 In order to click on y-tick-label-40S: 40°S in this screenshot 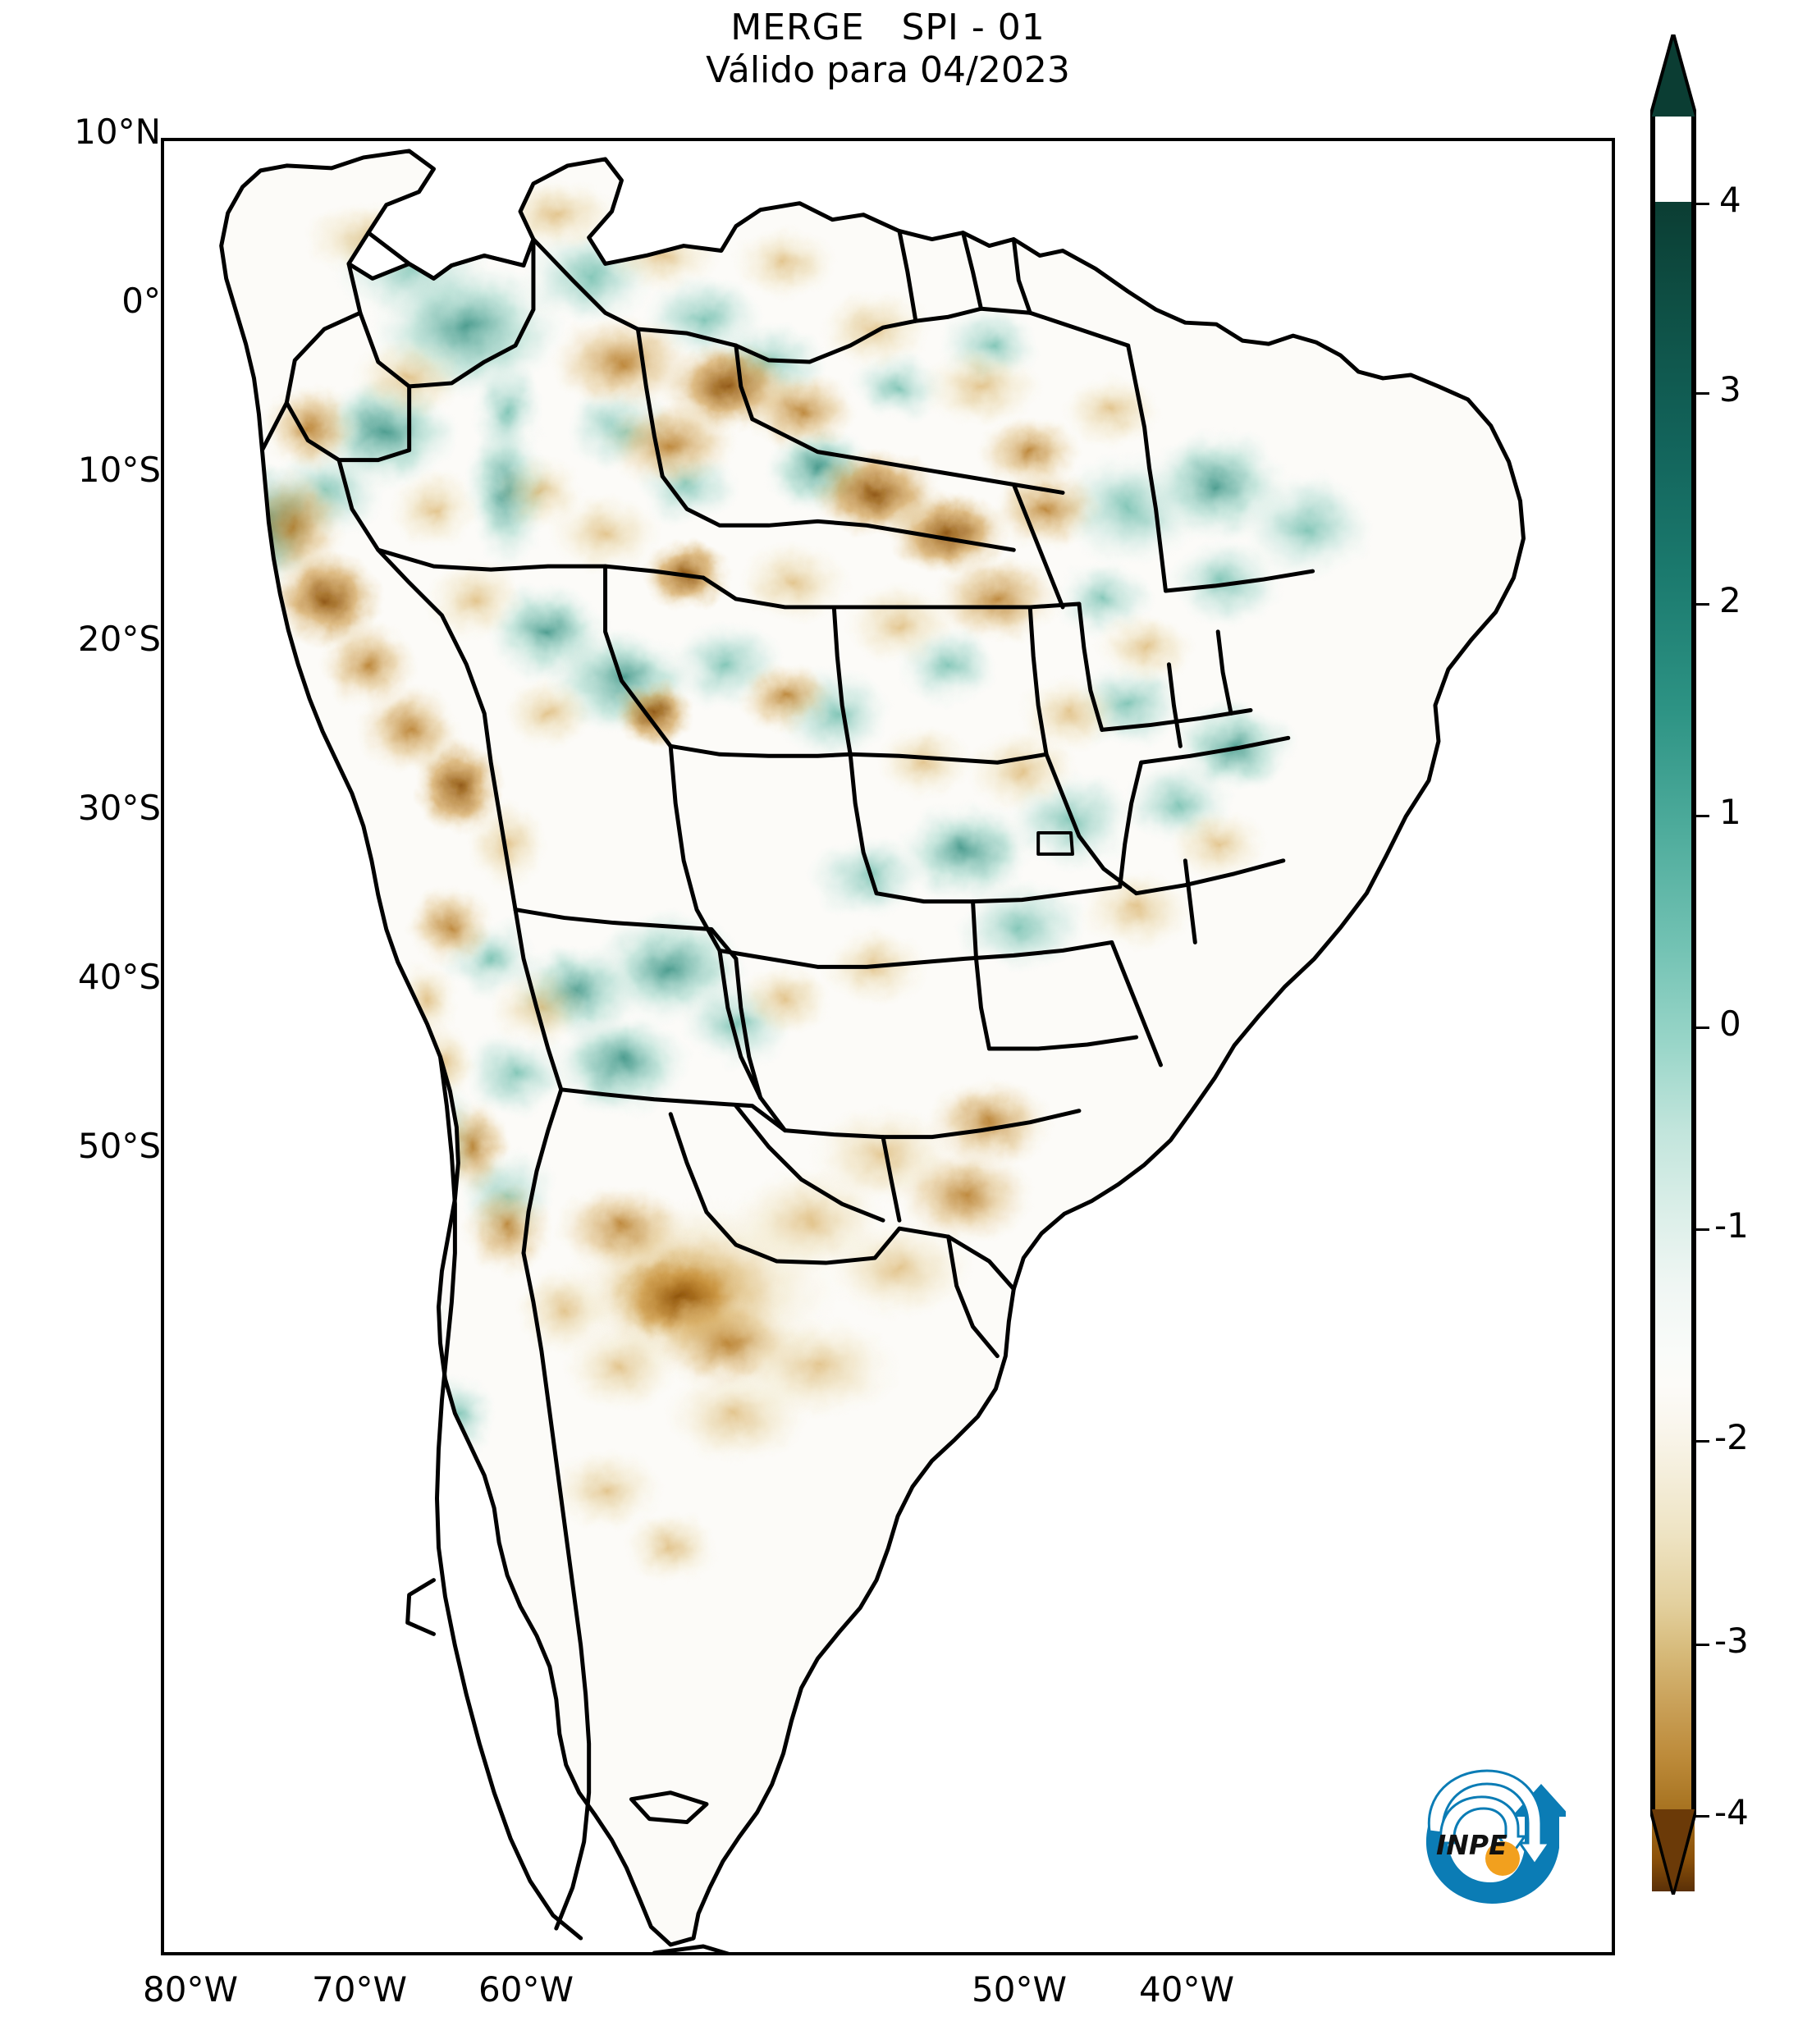, I will do `click(119, 977)`.